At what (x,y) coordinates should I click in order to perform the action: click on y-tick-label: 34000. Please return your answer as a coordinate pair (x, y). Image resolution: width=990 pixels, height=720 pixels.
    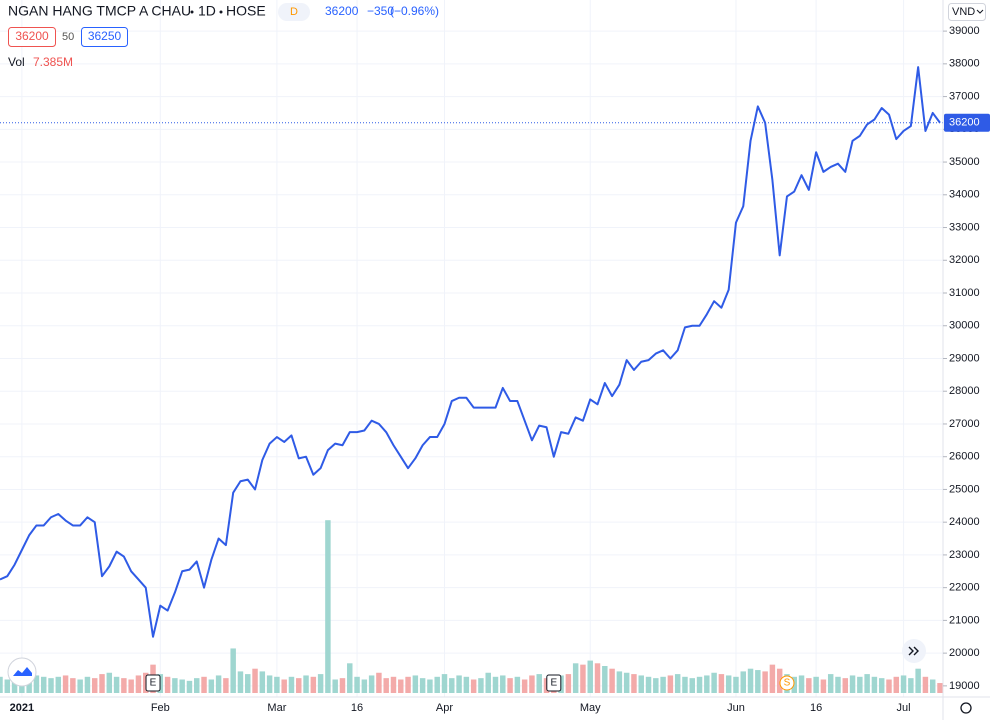
    Looking at the image, I should click on (964, 195).